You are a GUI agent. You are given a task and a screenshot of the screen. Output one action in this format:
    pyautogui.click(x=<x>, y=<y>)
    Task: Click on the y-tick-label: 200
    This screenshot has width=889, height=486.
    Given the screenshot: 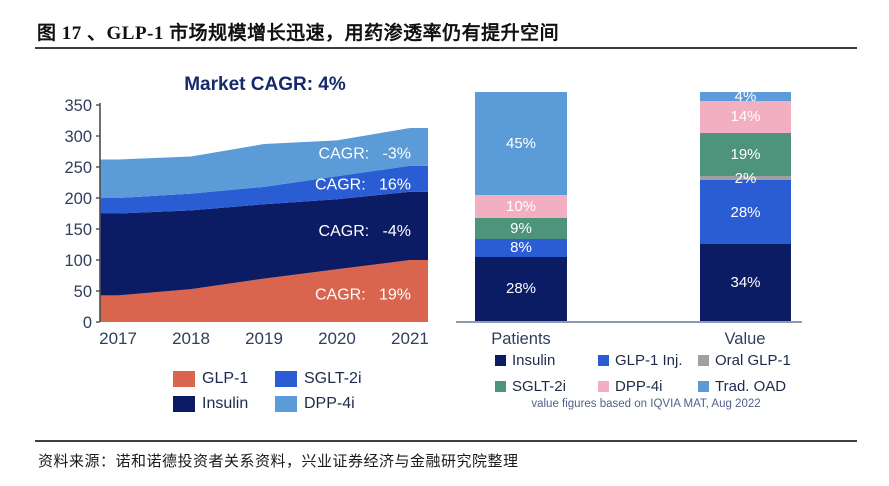 What is the action you would take?
    pyautogui.click(x=78, y=199)
    